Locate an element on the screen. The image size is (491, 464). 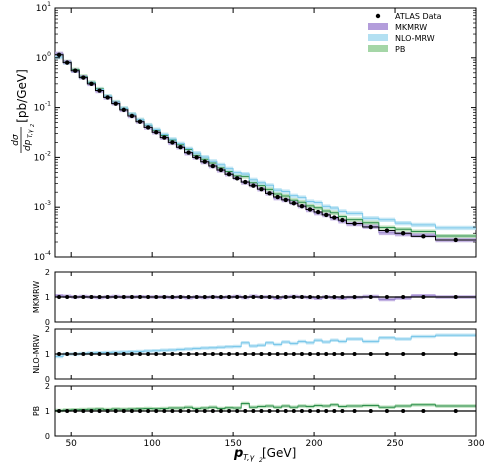
mkmrw-ratio-band is located at coordinates (265, 298).